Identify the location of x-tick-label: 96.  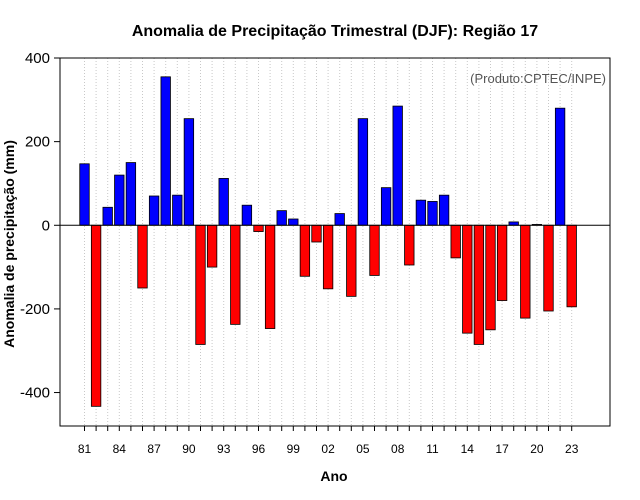
(259, 449).